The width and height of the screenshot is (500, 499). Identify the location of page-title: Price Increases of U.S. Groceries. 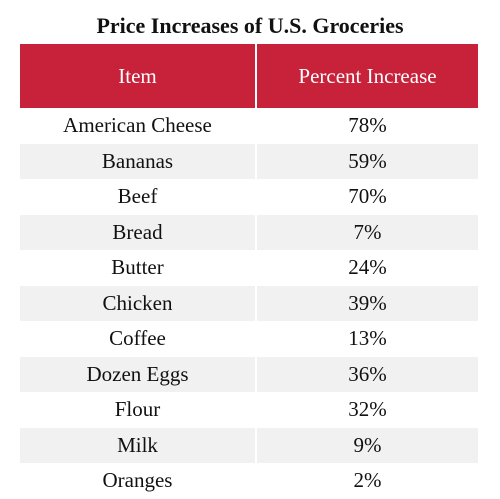
(250, 25).